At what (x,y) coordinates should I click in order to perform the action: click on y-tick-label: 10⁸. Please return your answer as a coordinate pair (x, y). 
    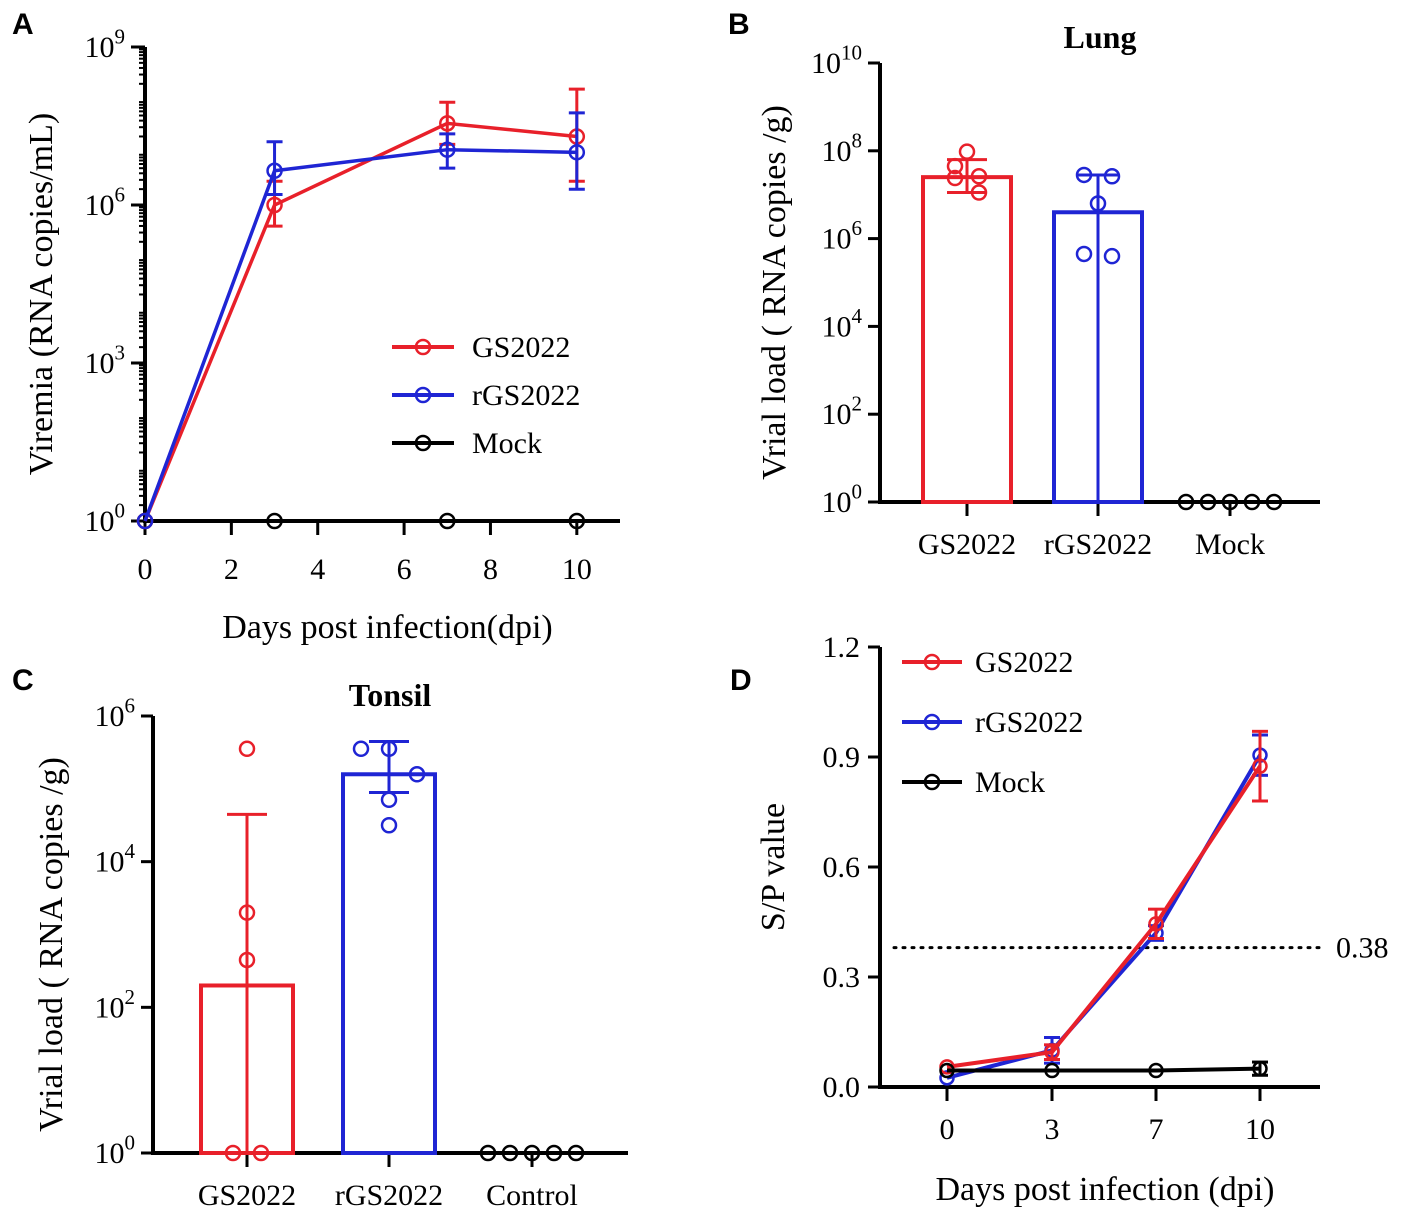
    Looking at the image, I should click on (842, 148).